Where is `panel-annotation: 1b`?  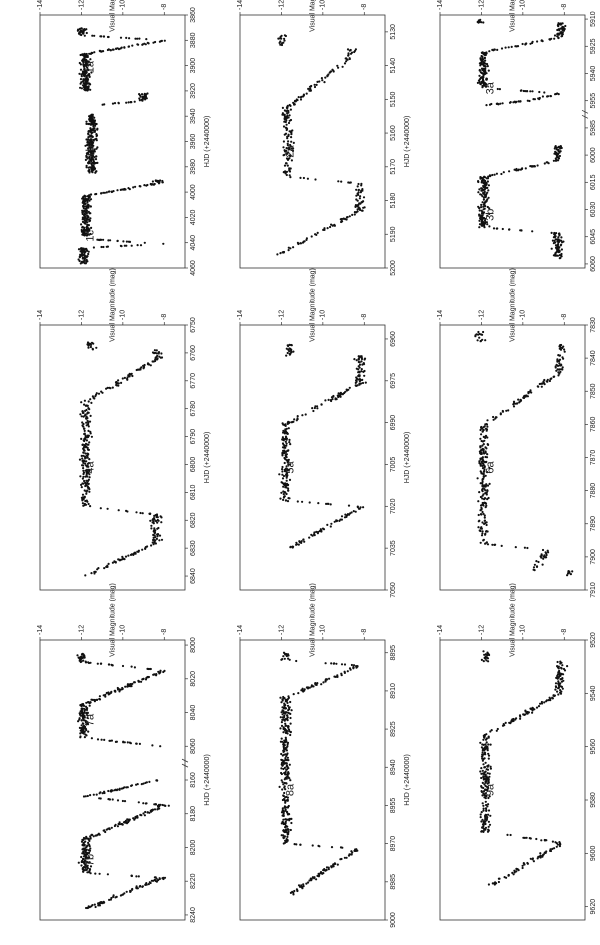
panel-annotation: 1b is located at coordinates (91, 151).